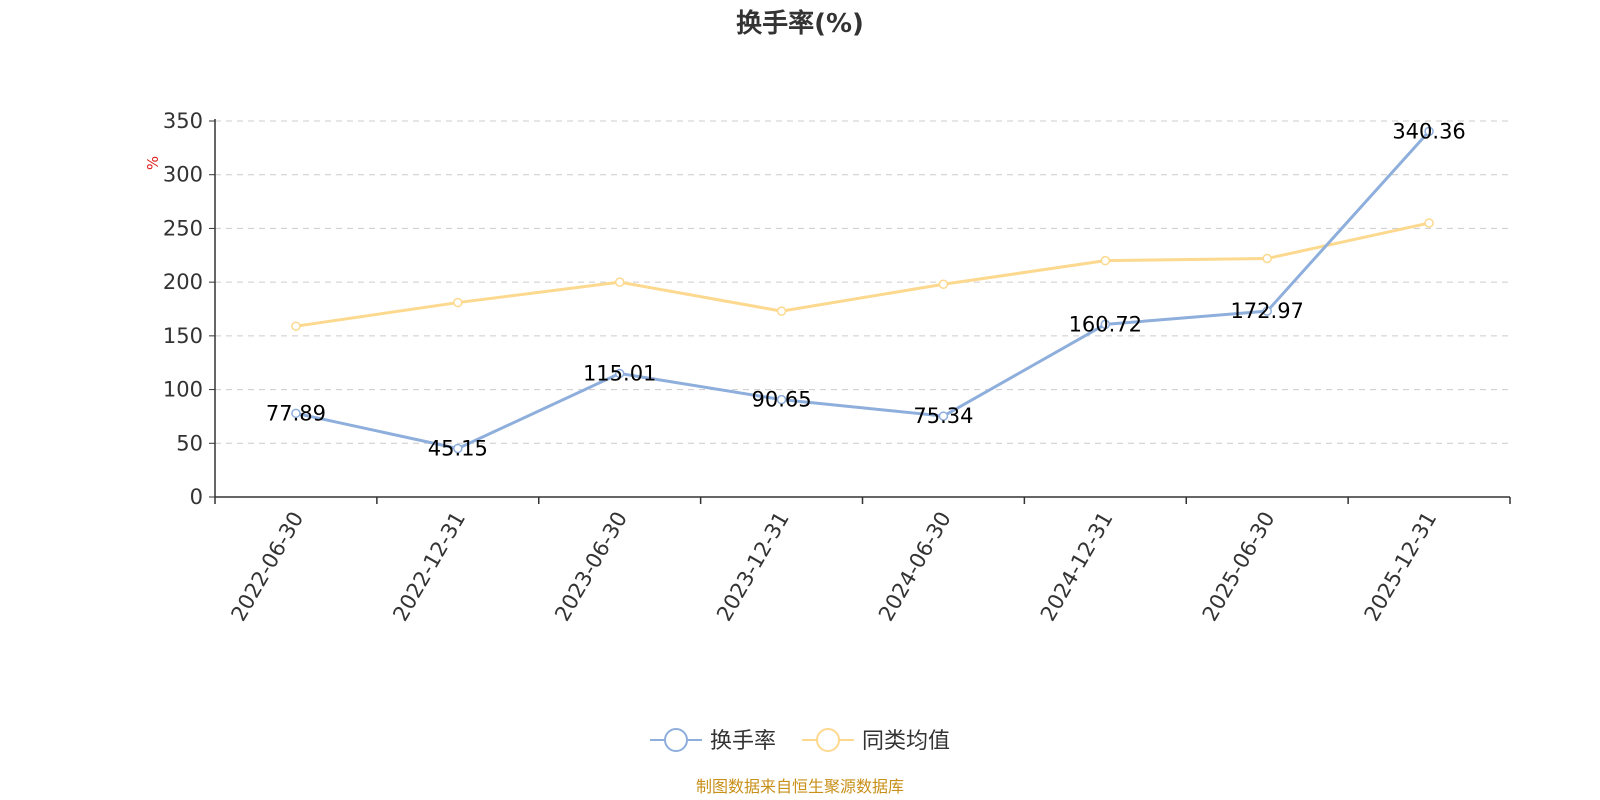  I want to click on y-tick-label: 300, so click(183, 175).